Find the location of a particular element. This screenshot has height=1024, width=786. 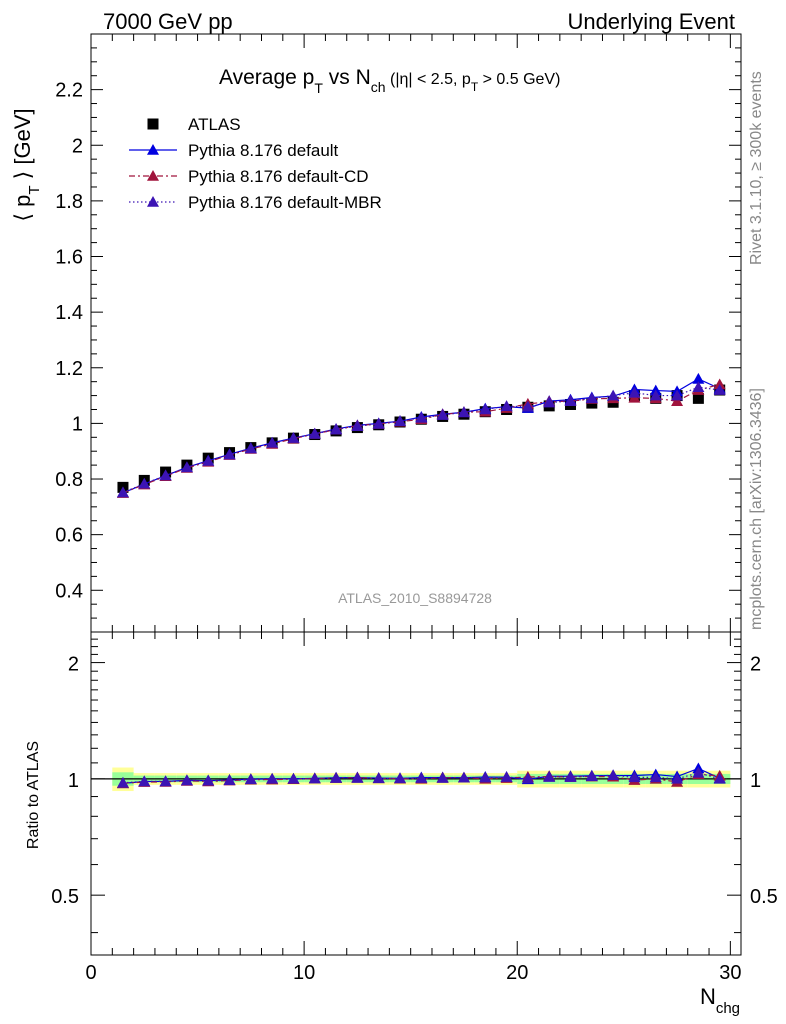

main-y-axis-label: ⟨ pT ⟩ [GeV] is located at coordinates (26, 164).